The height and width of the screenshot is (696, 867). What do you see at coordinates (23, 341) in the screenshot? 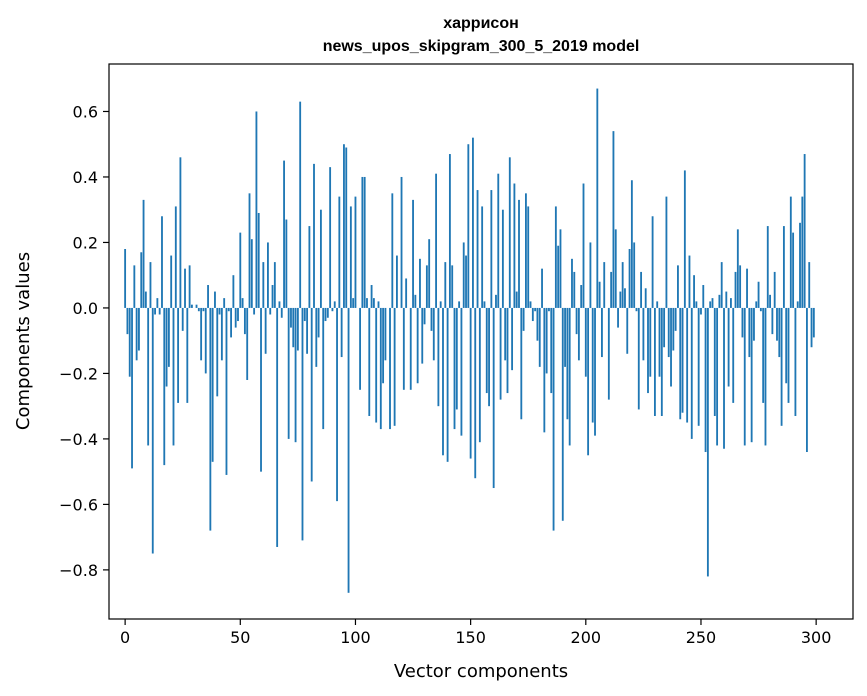
I see `y-axis-label: Components values` at bounding box center [23, 341].